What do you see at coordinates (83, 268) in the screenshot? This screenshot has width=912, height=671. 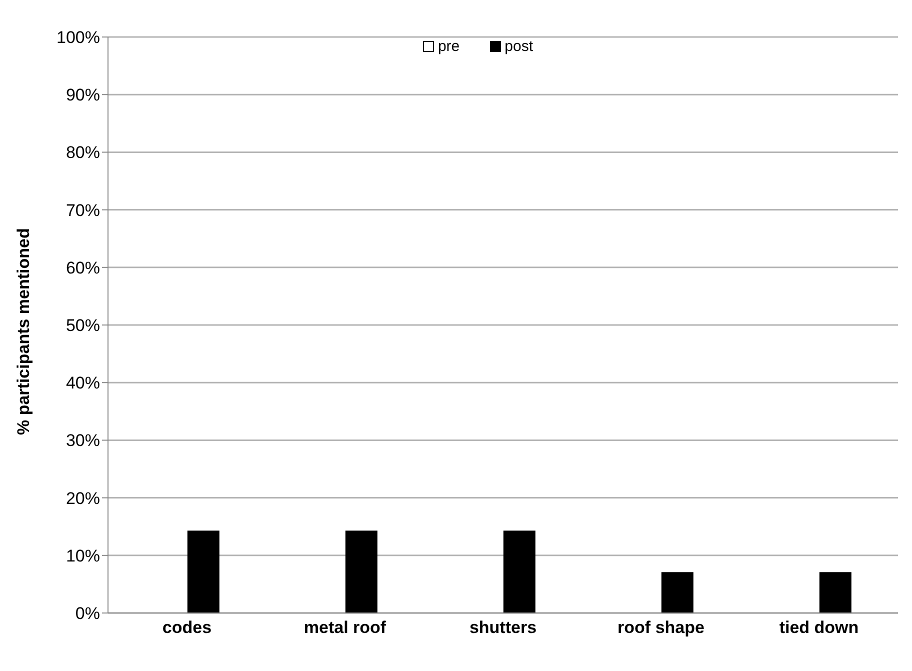 I see `y-tick-label: 60%` at bounding box center [83, 268].